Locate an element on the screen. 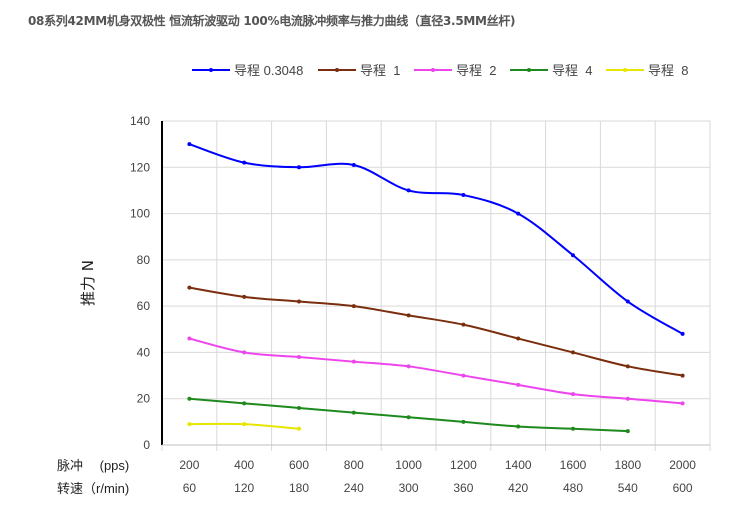  x-tick-label: 1000 is located at coordinates (408, 465).